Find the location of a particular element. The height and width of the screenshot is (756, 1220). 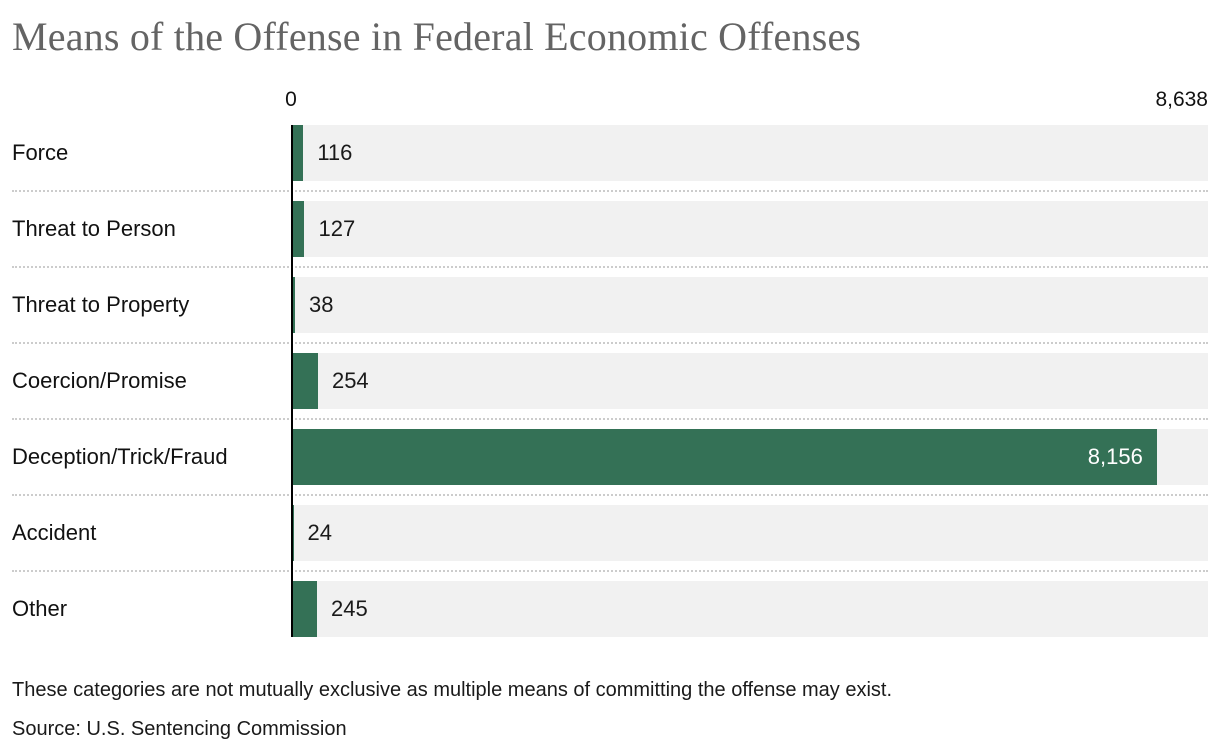

value-label: 38 is located at coordinates (321, 304).